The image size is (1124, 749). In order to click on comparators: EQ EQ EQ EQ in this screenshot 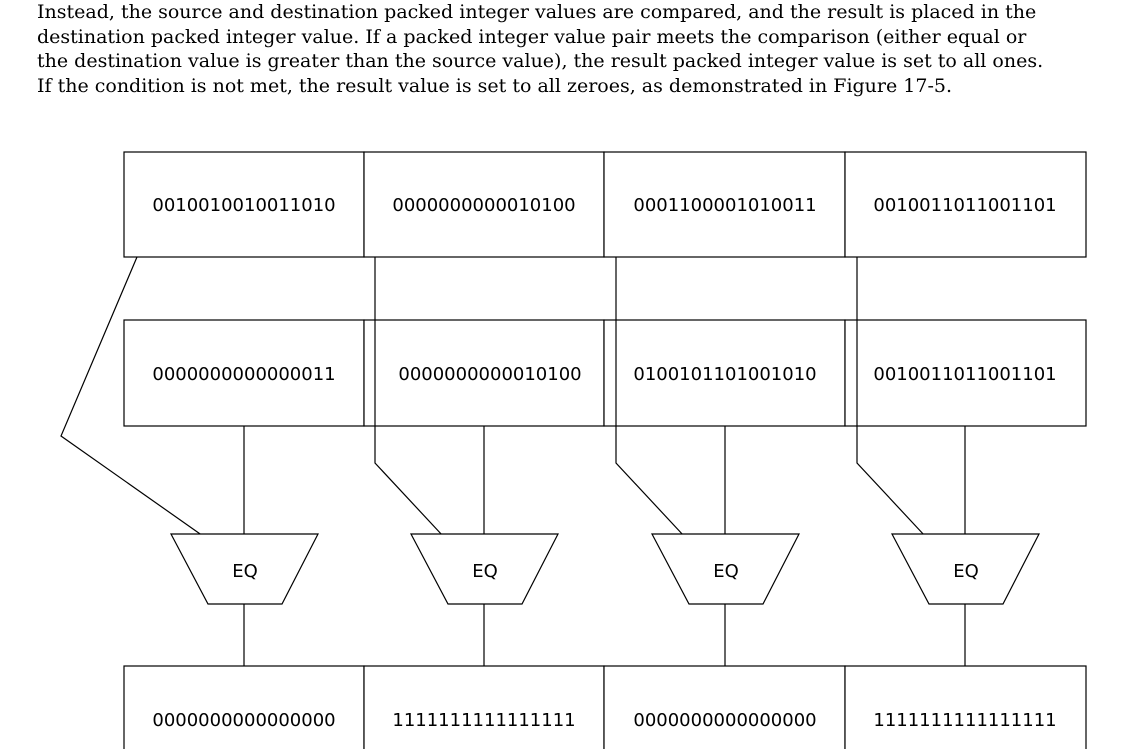, I will do `click(605, 569)`.